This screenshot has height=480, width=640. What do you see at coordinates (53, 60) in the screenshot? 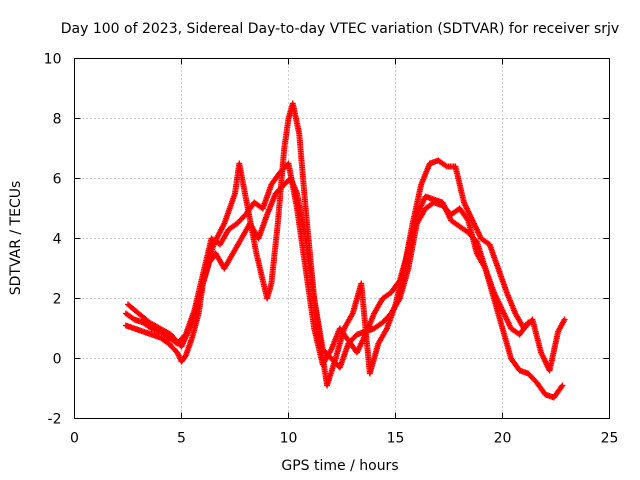
I see `y-tick-label: 10` at bounding box center [53, 60].